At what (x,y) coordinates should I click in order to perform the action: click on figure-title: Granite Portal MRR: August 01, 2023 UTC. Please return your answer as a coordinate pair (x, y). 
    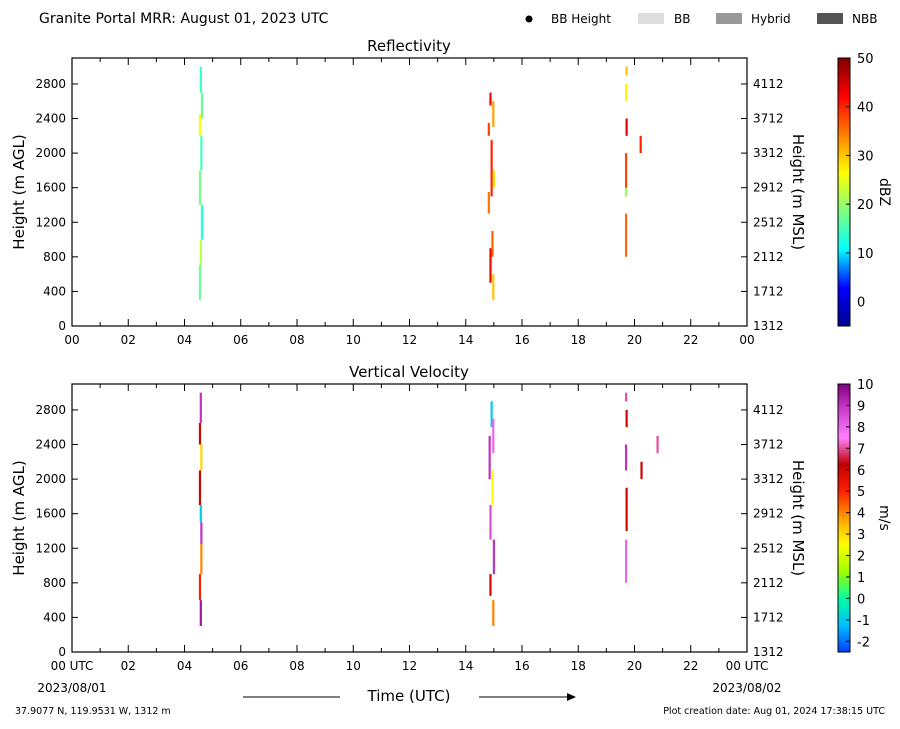
    Looking at the image, I should click on (184, 19).